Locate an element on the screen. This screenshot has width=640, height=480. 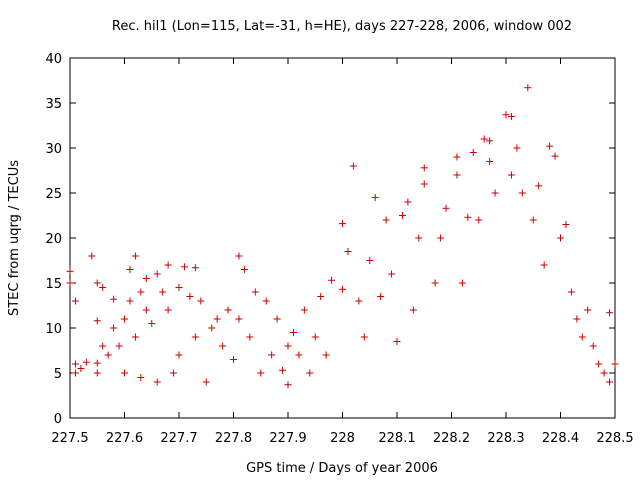
y-tick-label: 25 is located at coordinates (53, 194).